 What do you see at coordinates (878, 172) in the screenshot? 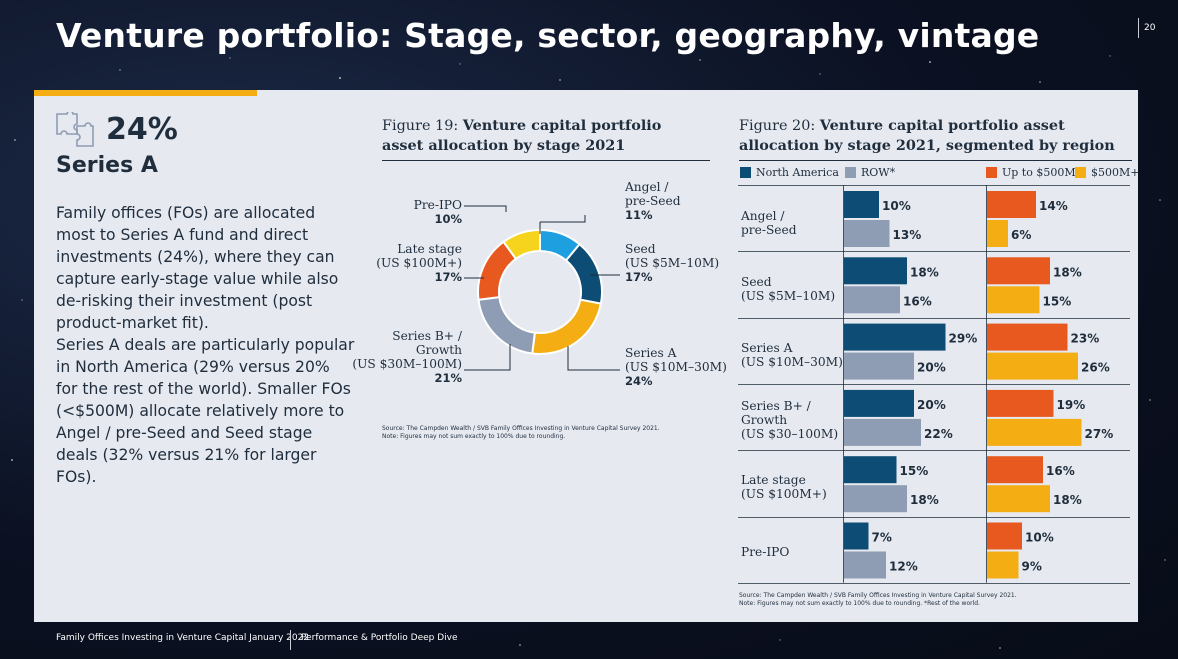
I see `legend-label-row: ROW*` at bounding box center [878, 172].